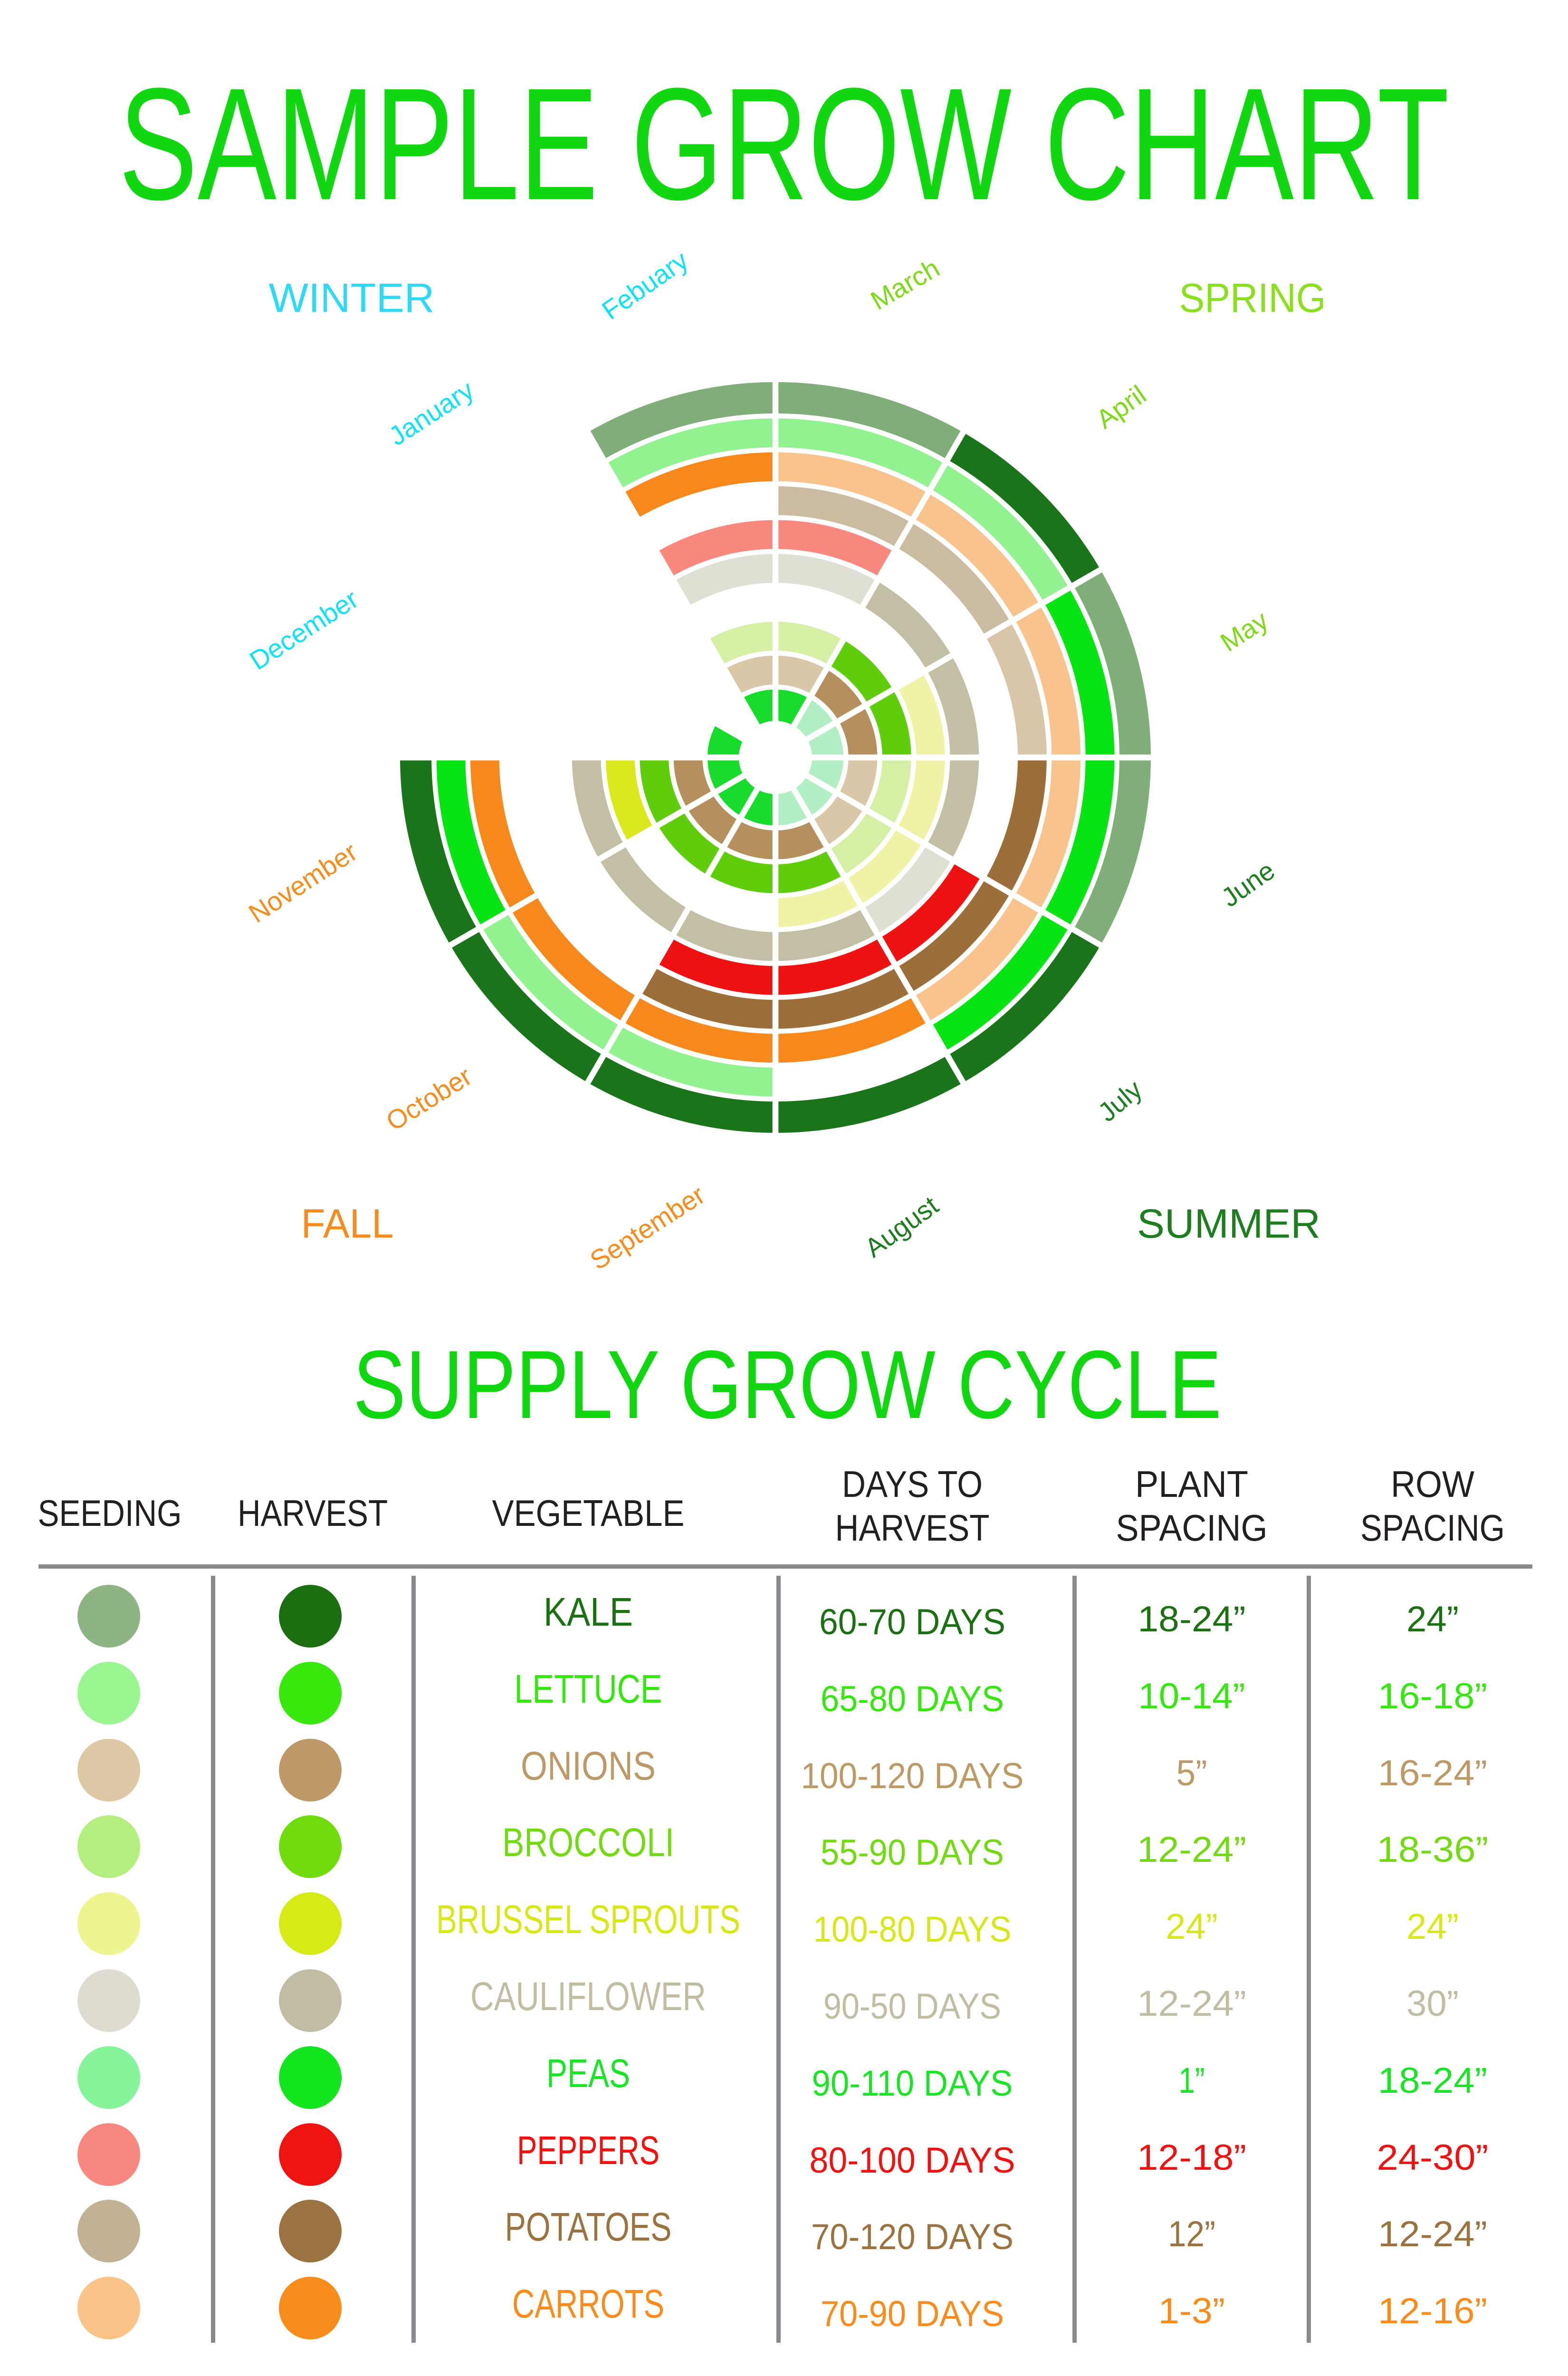 The width and height of the screenshot is (1568, 2376). What do you see at coordinates (589, 2150) in the screenshot?
I see `svg-text: PEPPERS` at bounding box center [589, 2150].